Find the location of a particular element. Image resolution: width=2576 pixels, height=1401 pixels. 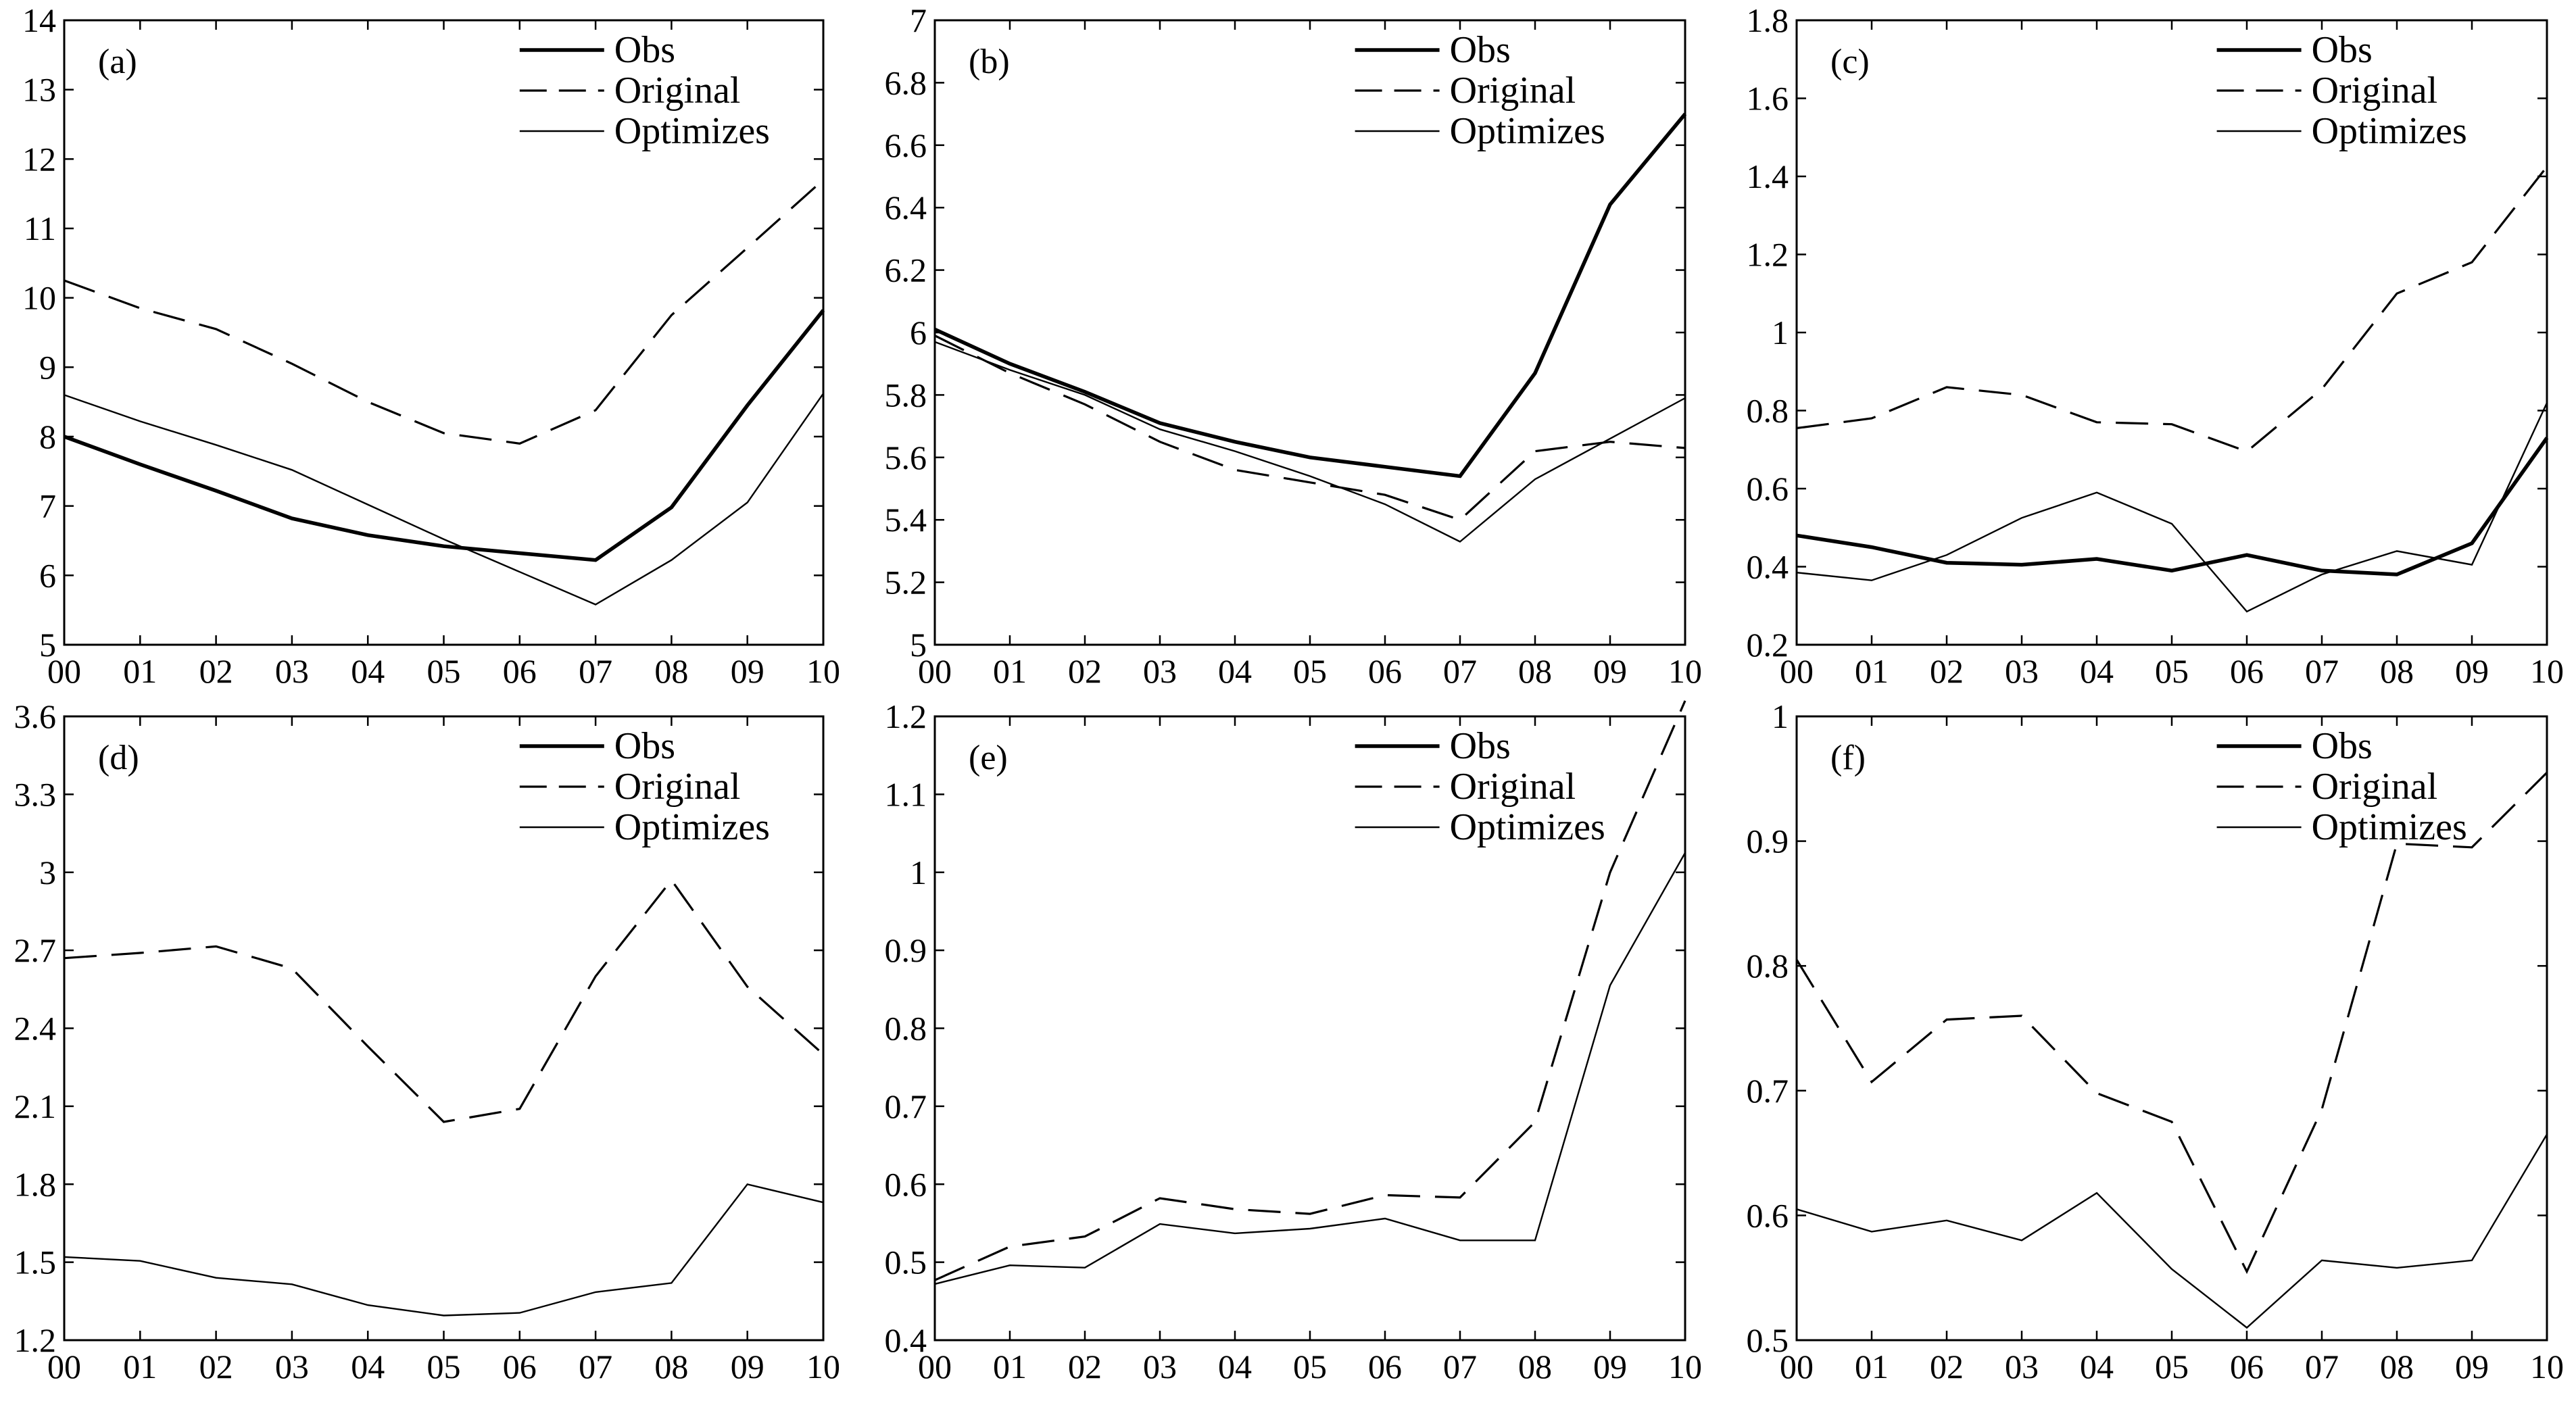

y-tick-label: 6.2 is located at coordinates (906, 270).